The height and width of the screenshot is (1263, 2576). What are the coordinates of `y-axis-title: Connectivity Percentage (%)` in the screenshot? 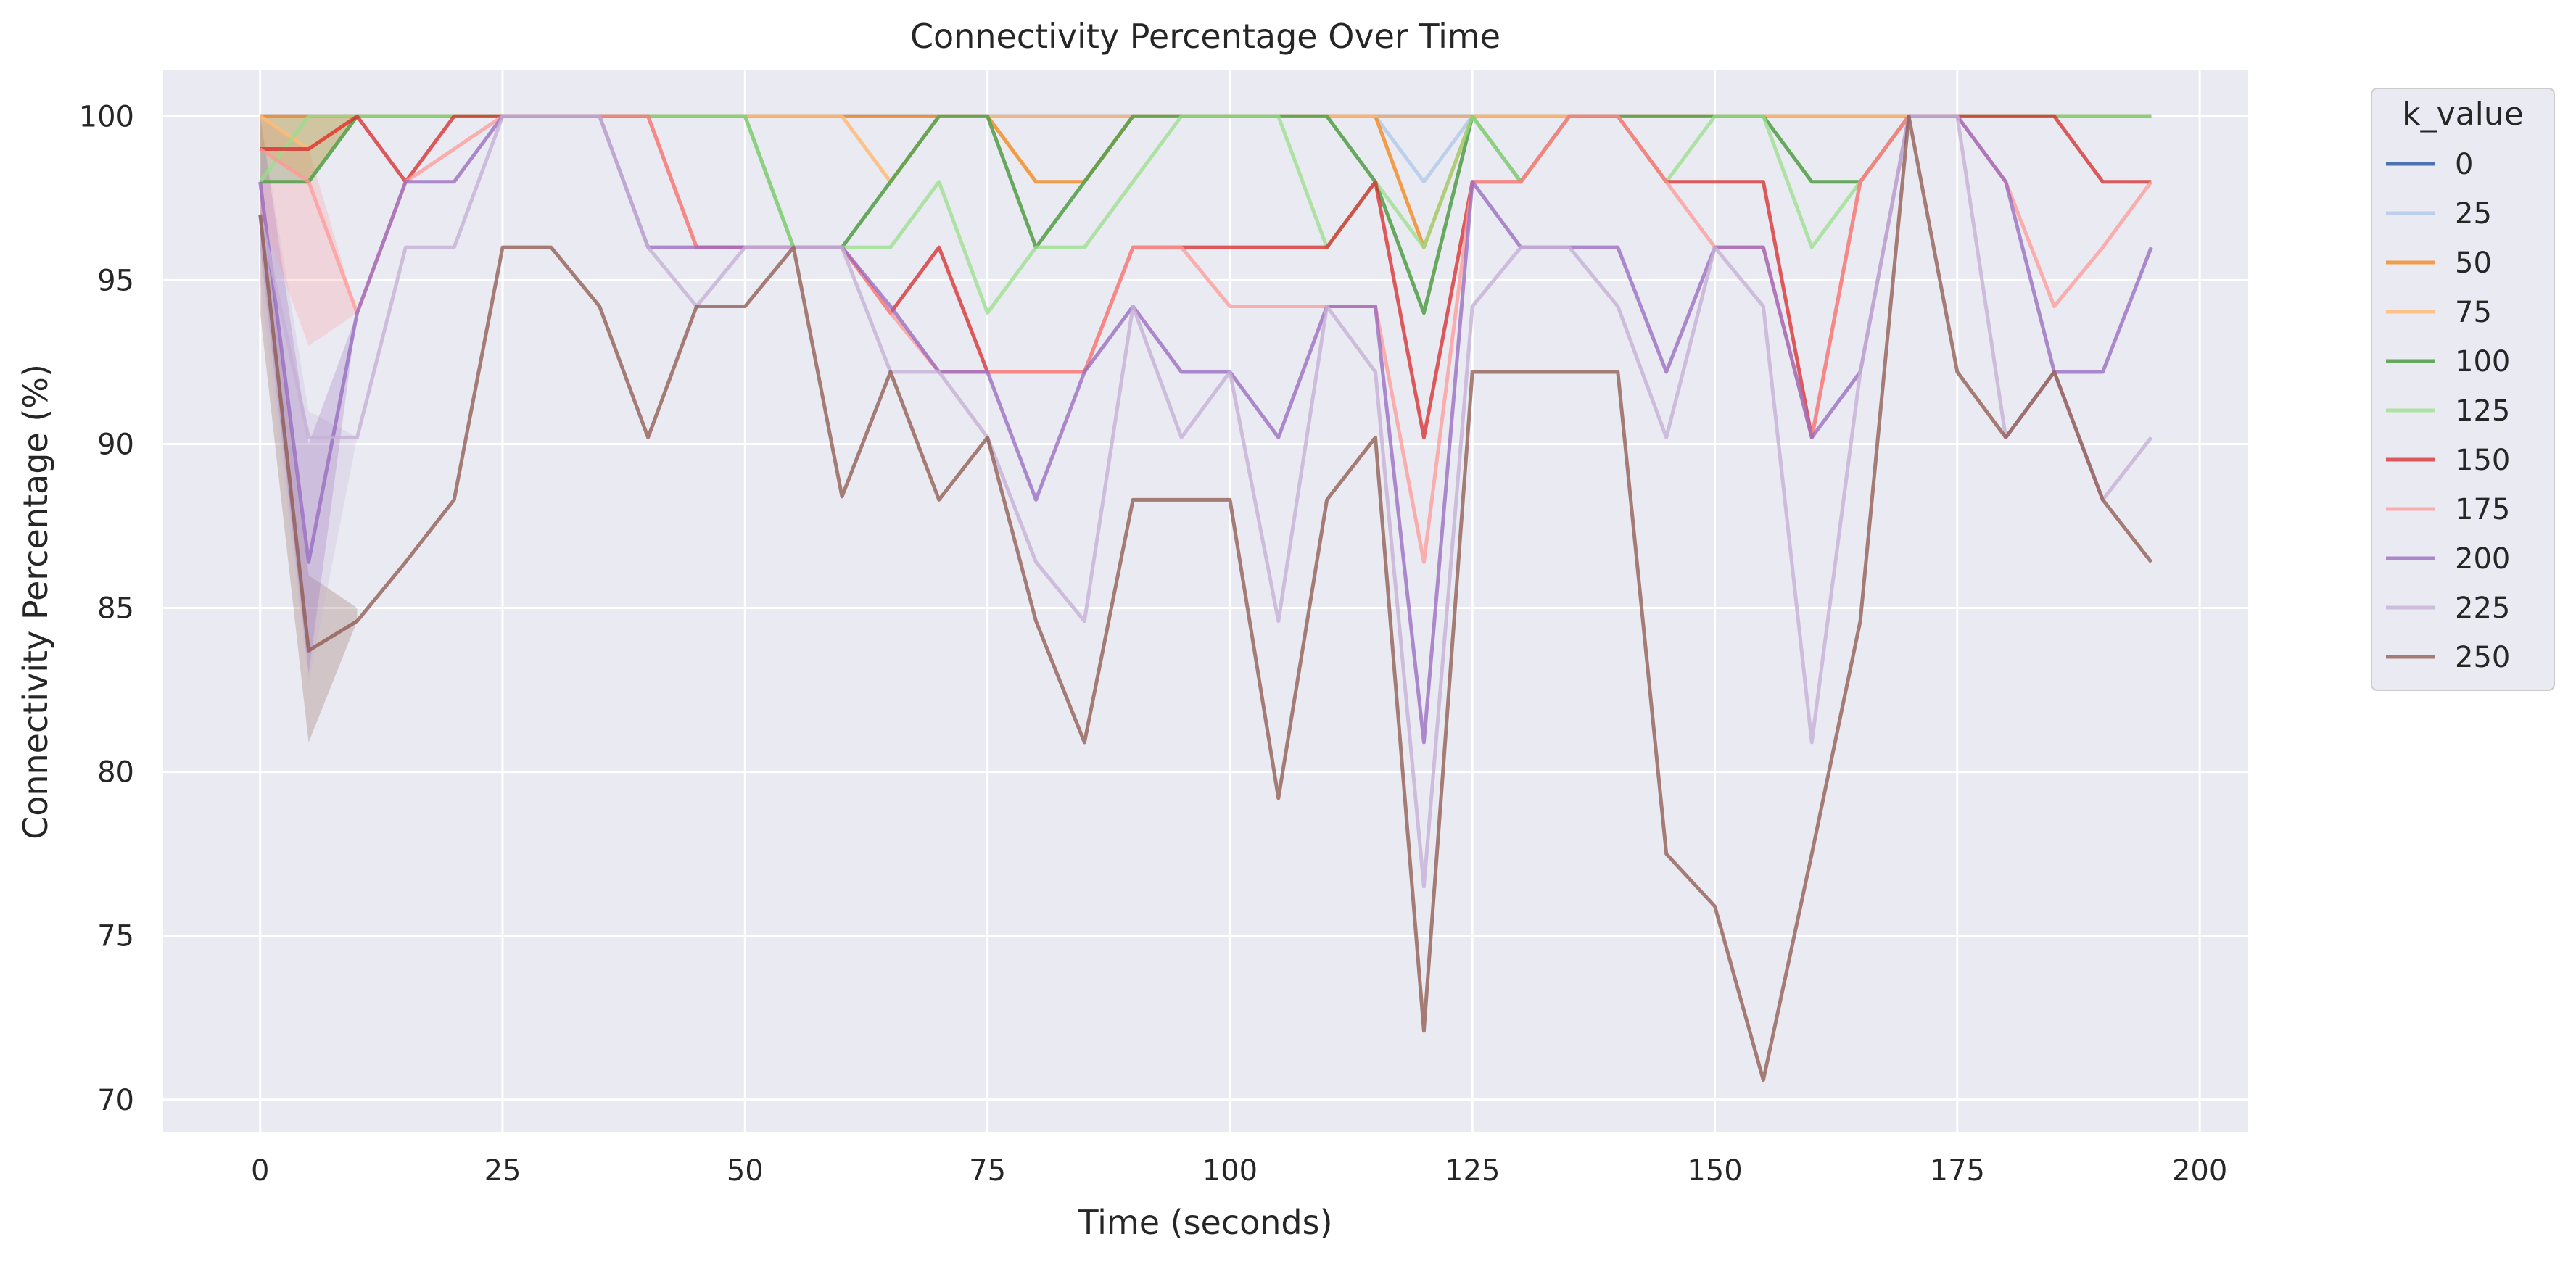 It's located at (35, 602).